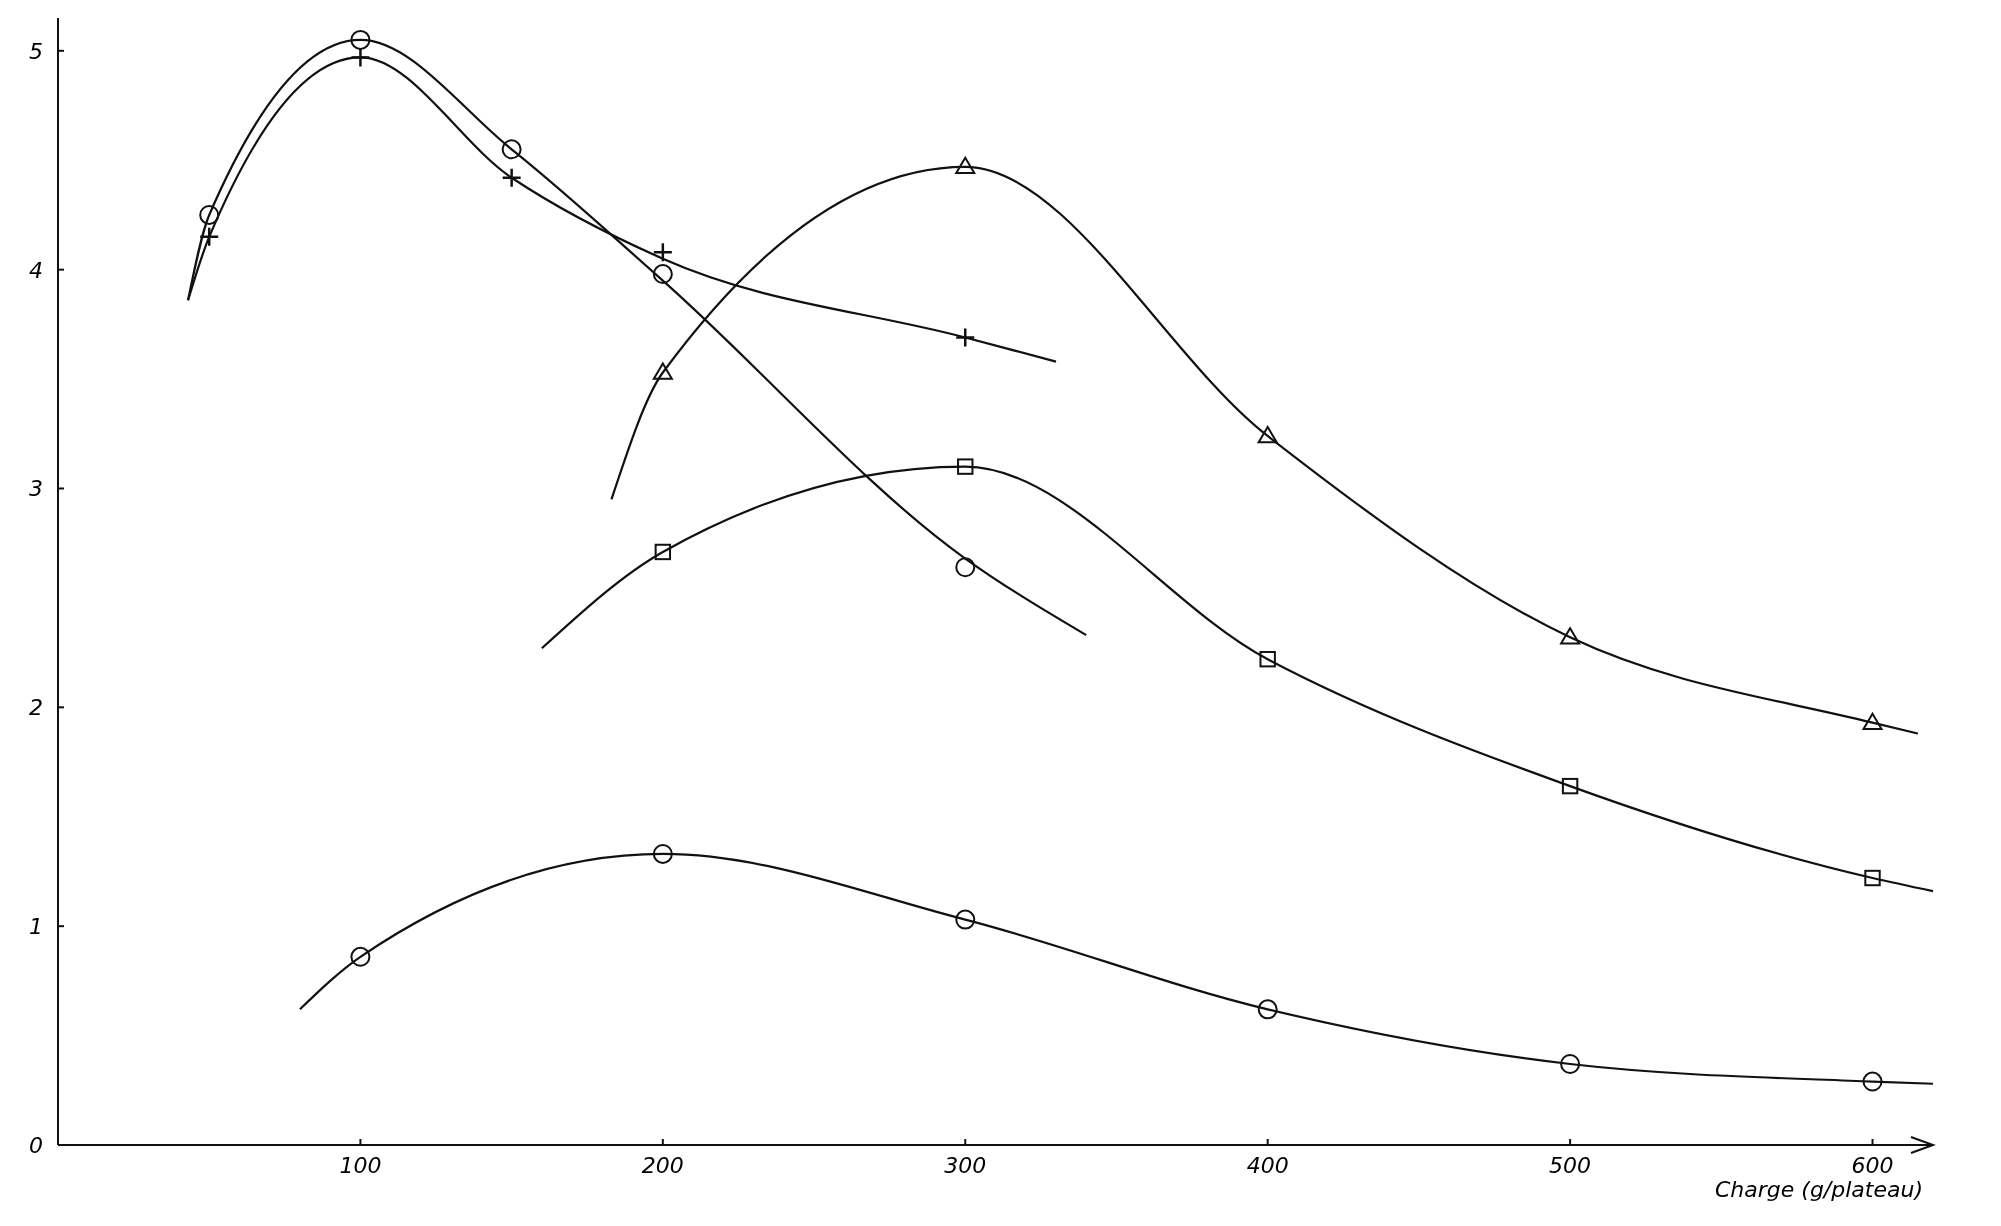 The width and height of the screenshot is (2001, 1226). What do you see at coordinates (1872, 1165) in the screenshot?
I see `x-tick-label: 600` at bounding box center [1872, 1165].